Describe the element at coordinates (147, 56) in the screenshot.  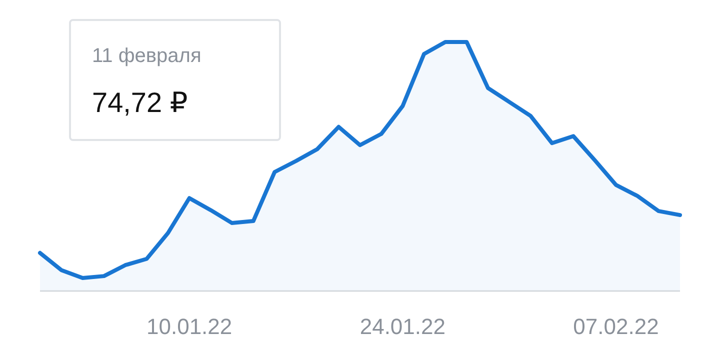
I see `annotation: 11 февраля` at that location.